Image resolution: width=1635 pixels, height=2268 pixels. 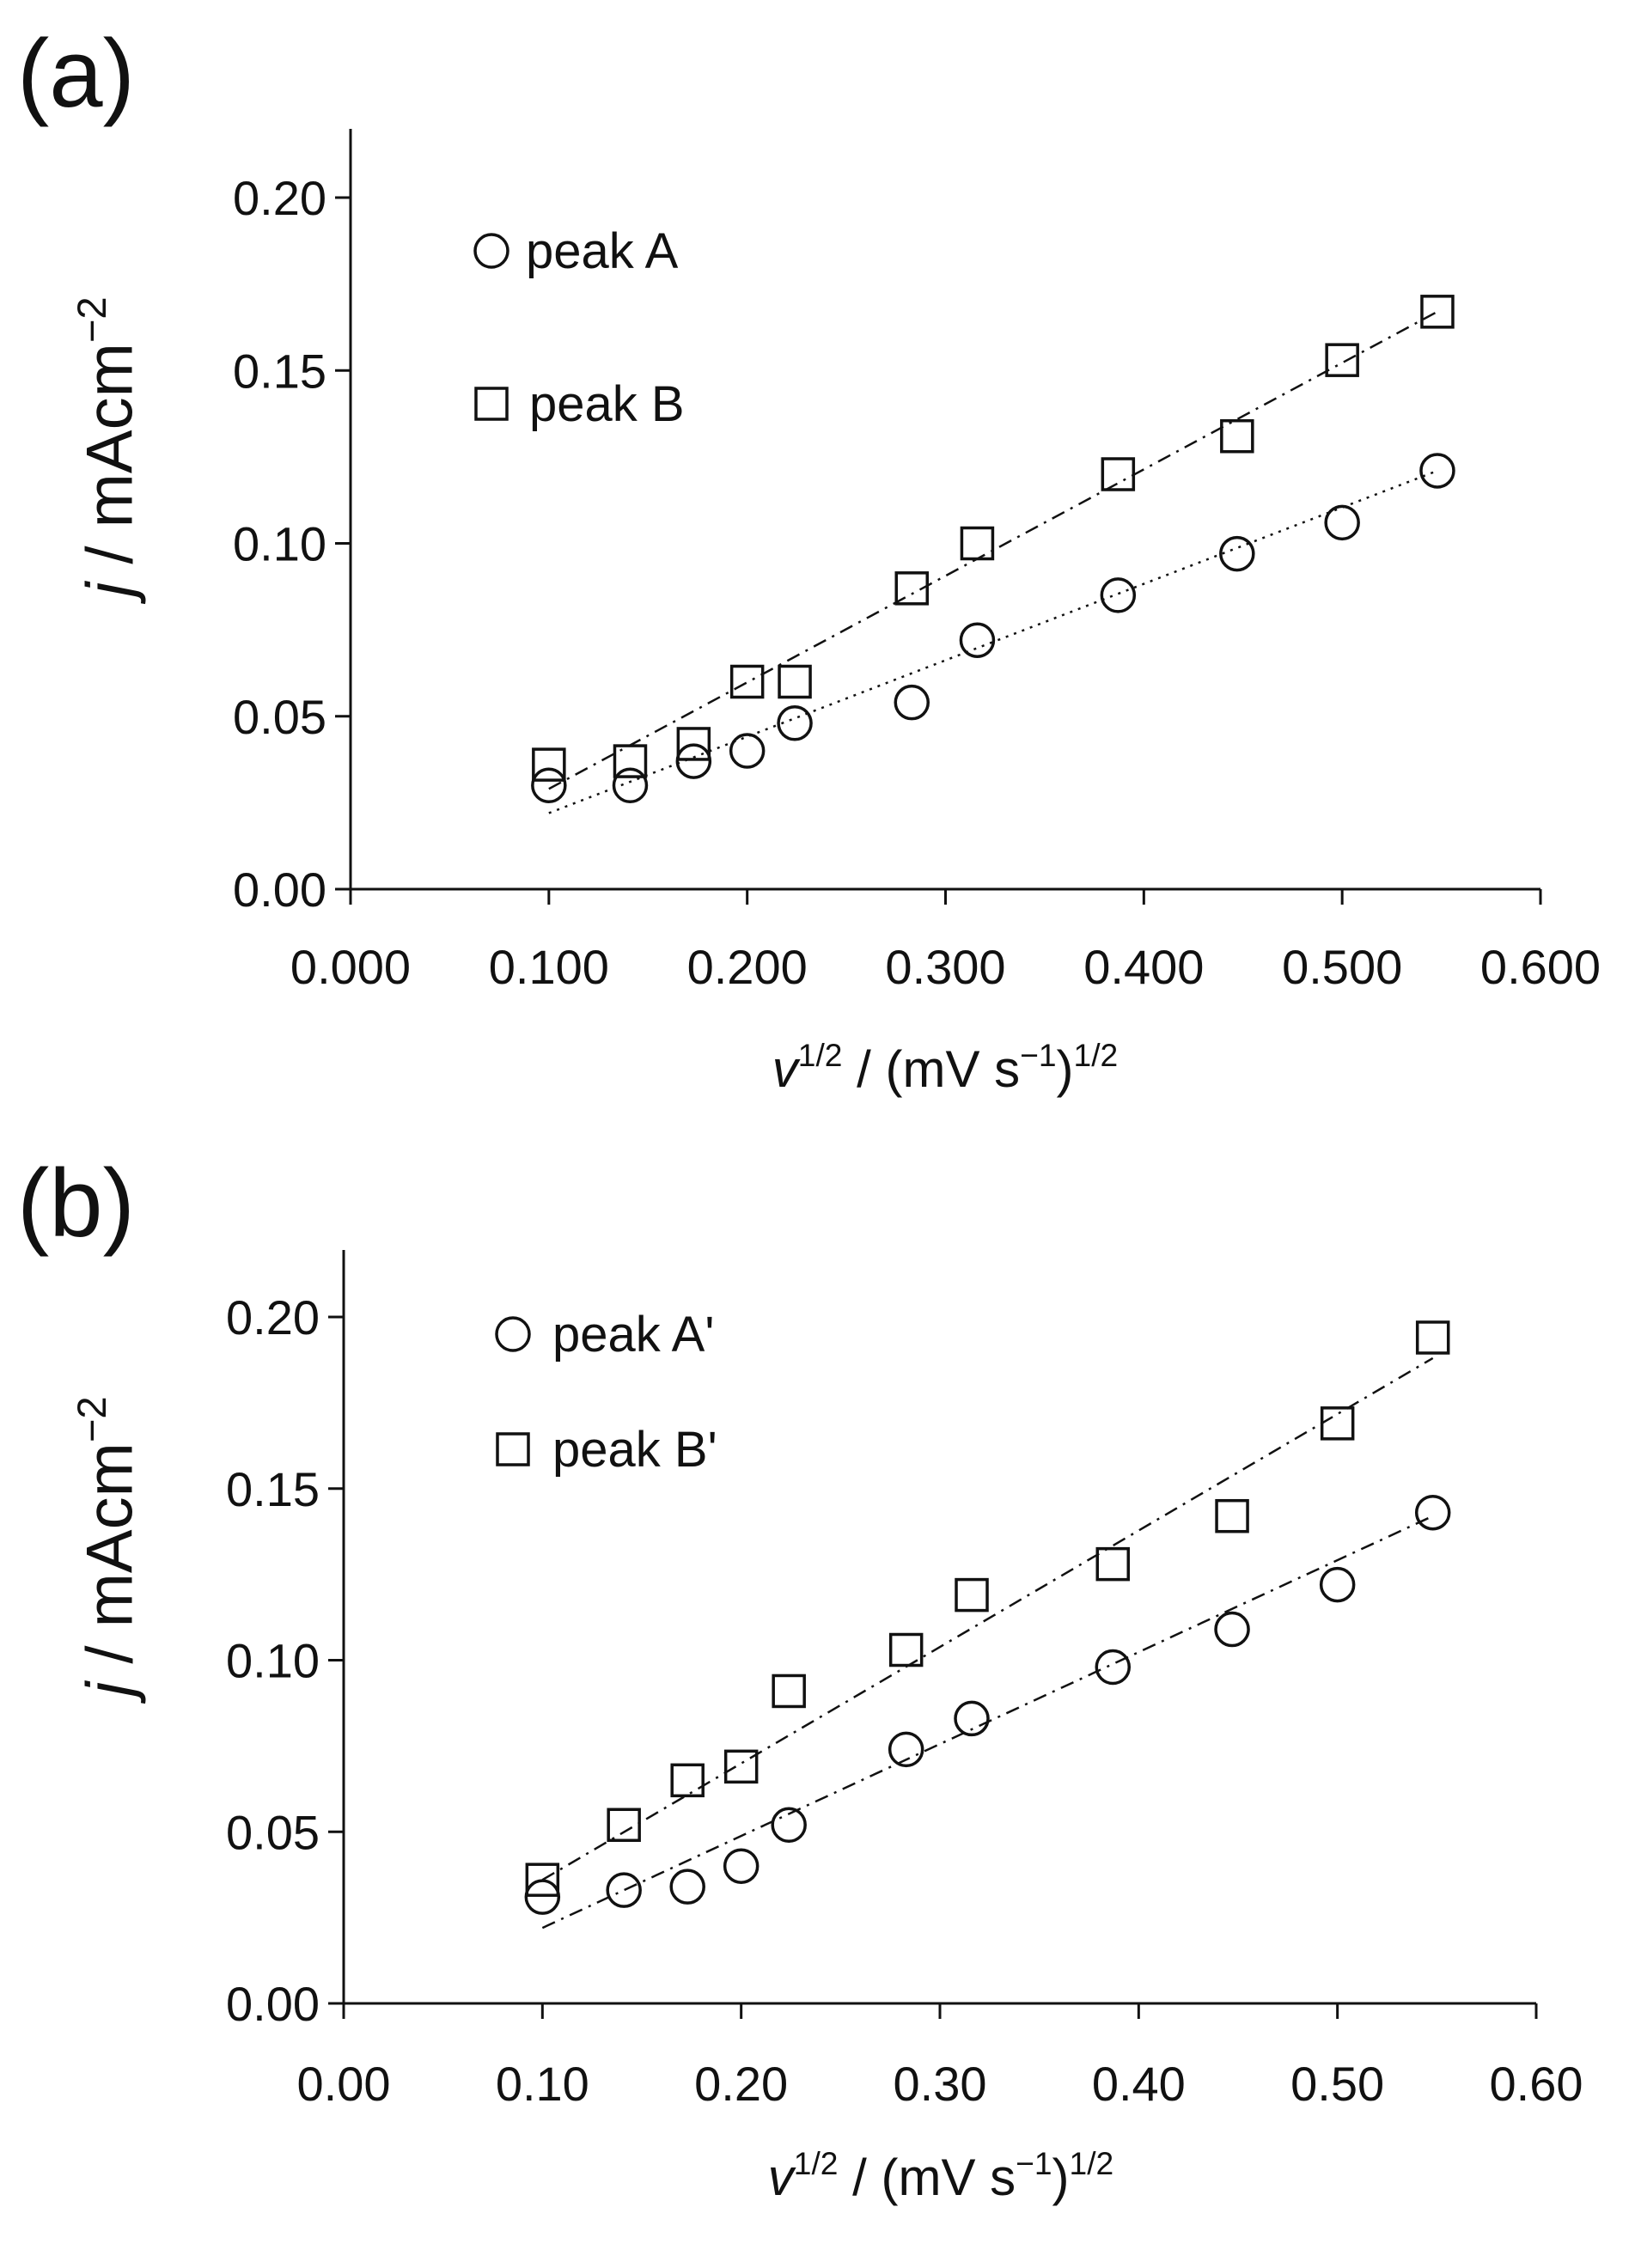 I want to click on x-tick-label: 0.300, so click(x=945, y=967).